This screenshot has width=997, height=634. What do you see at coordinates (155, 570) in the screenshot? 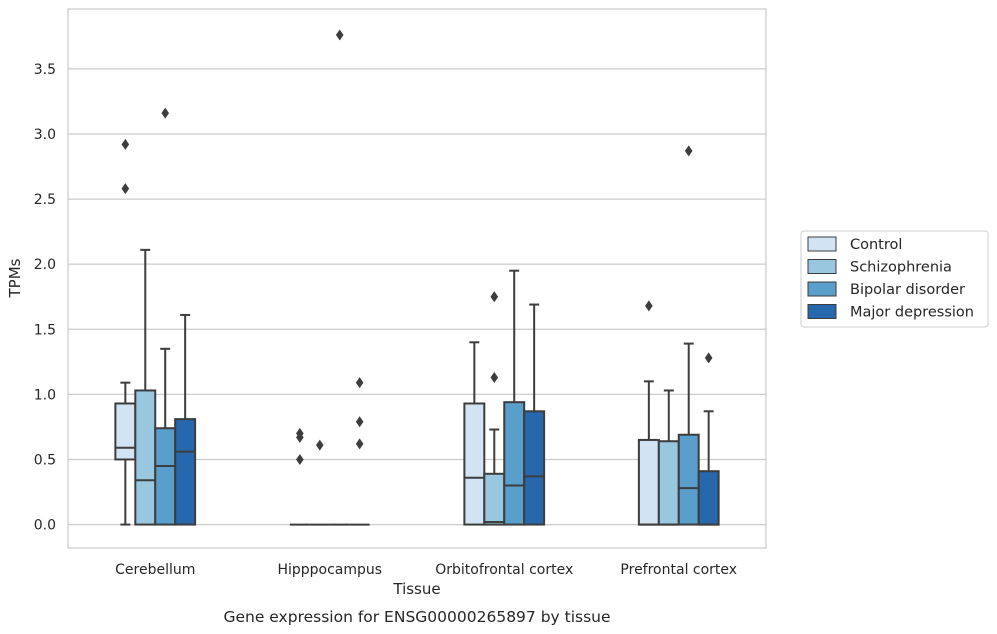
I see `x-tick-label: Cerebellum` at bounding box center [155, 570].